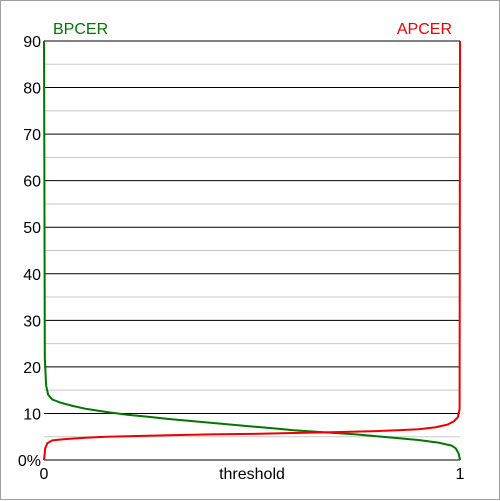  I want to click on y-tick-label: 50, so click(32, 228).